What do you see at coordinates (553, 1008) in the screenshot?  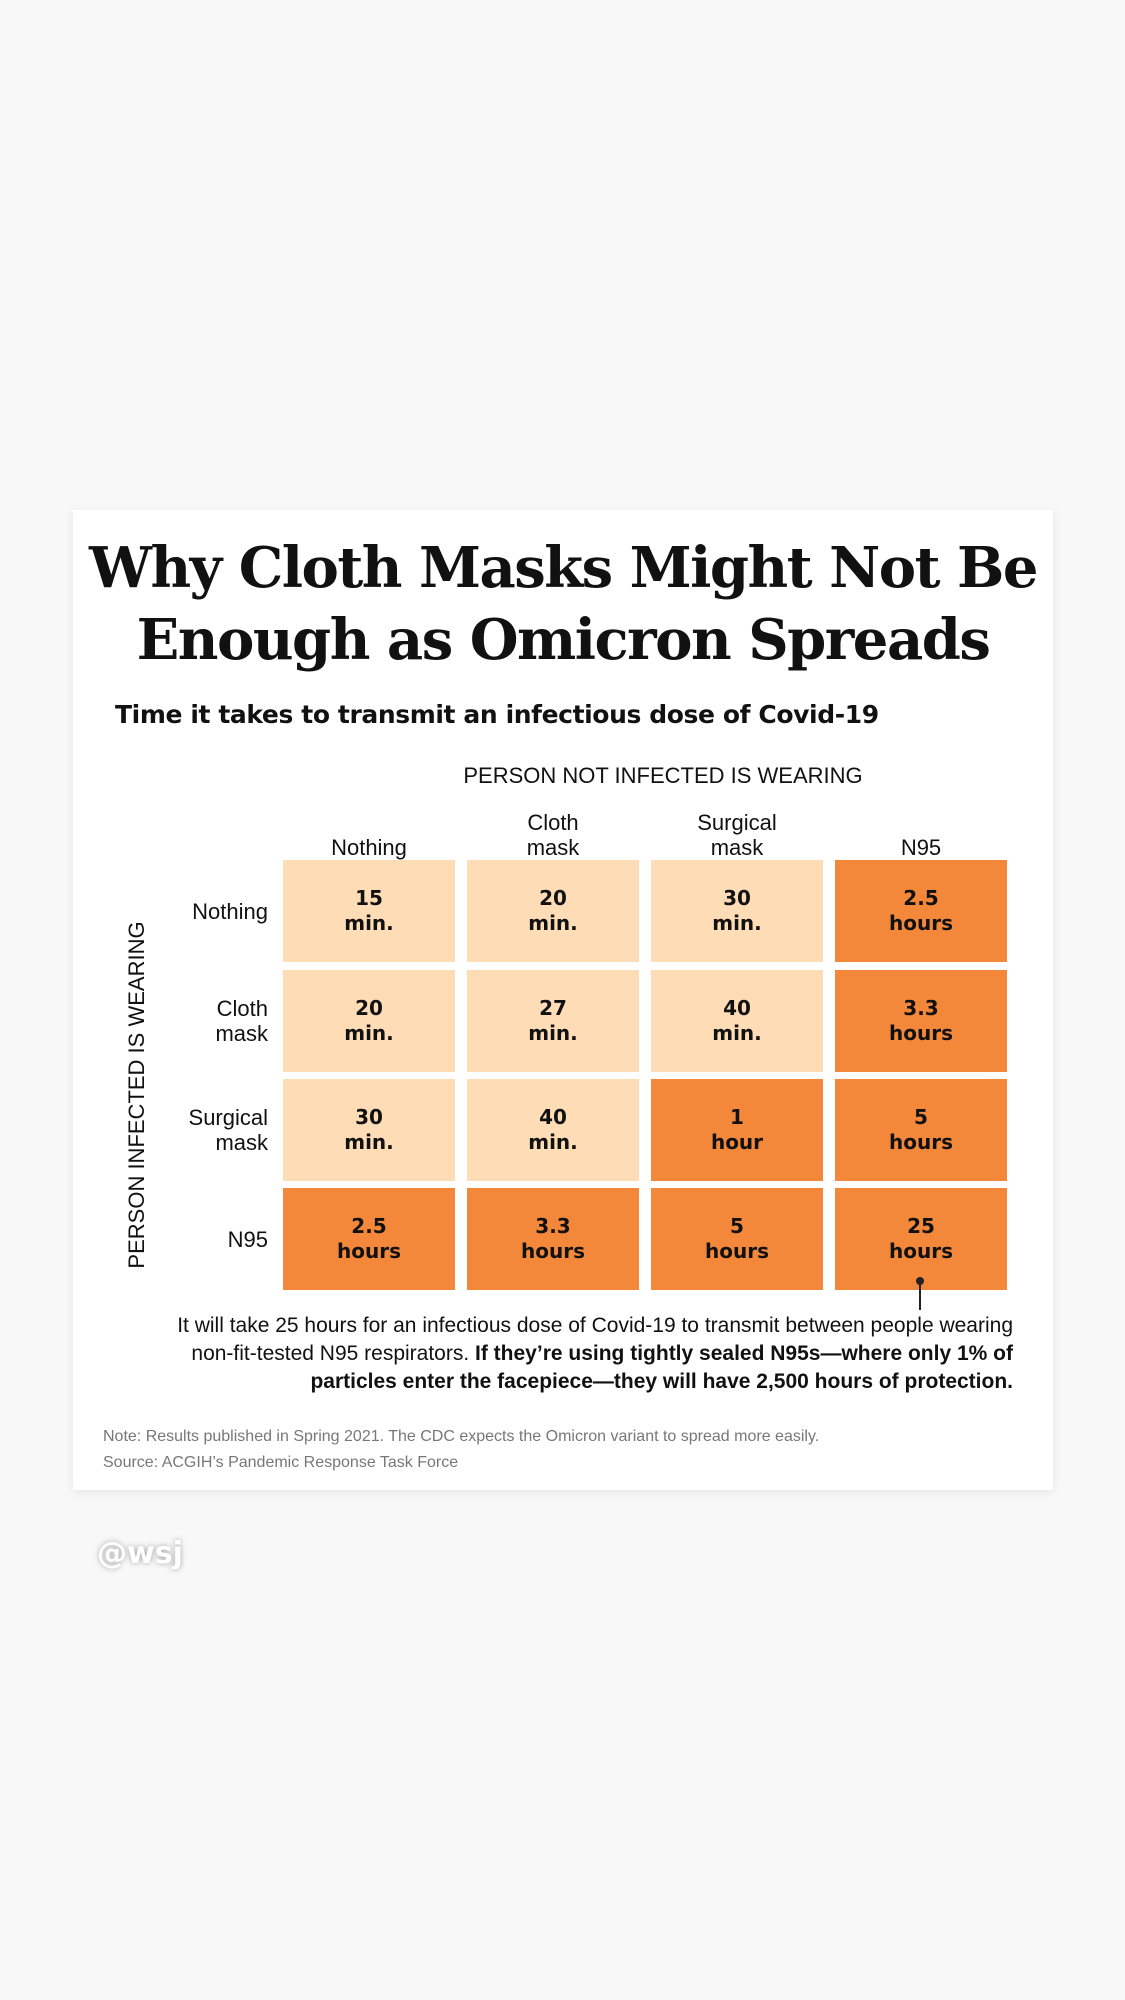 I see `cell-value: 27` at bounding box center [553, 1008].